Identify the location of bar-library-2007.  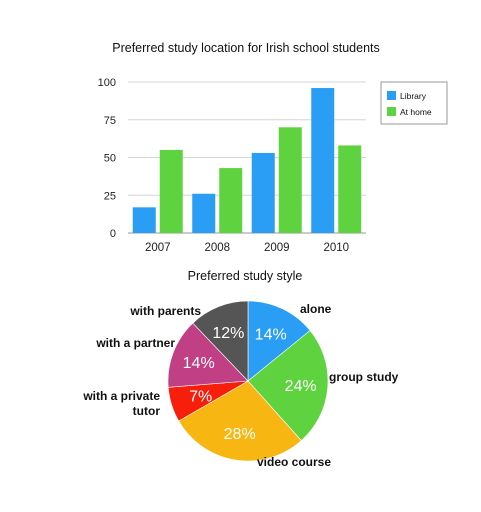
(144, 220).